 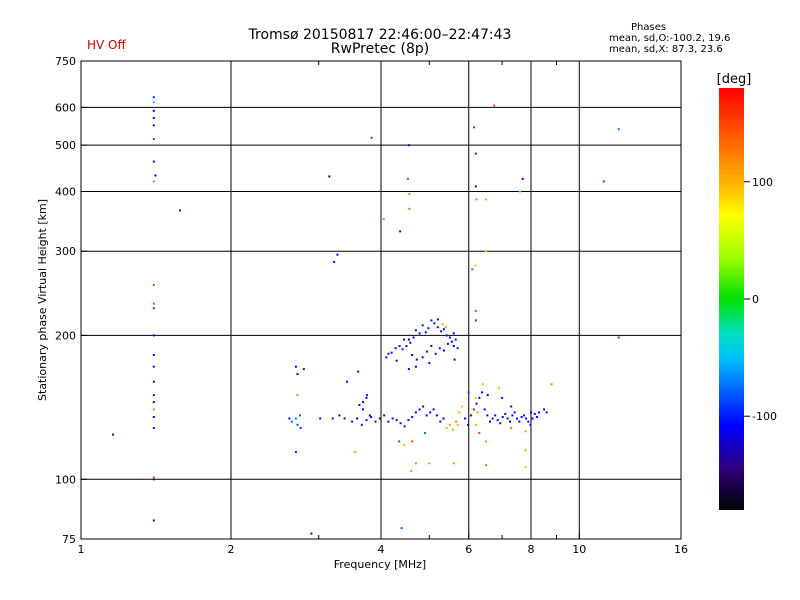 What do you see at coordinates (65, 251) in the screenshot?
I see `y-tick-label: 300` at bounding box center [65, 251].